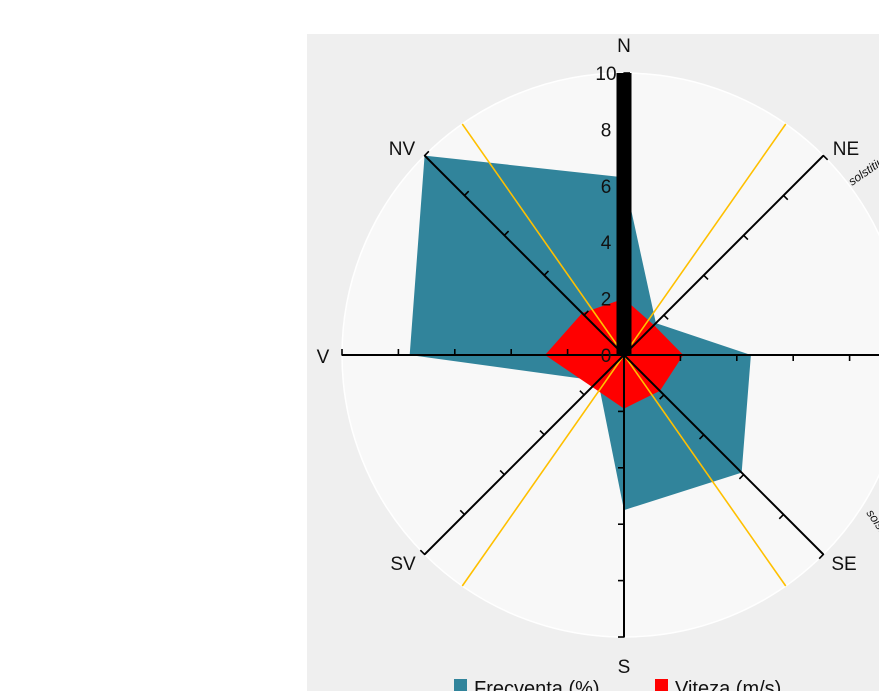 This screenshot has height=691, width=879. I want to click on axis-line-ne, so click(724, 255).